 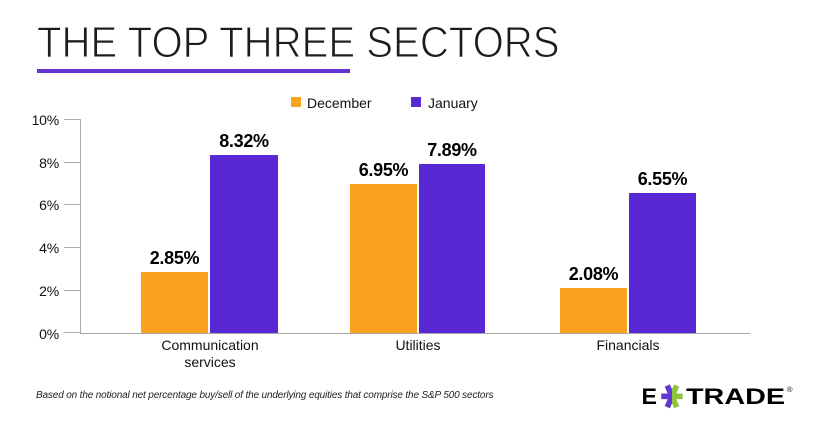 What do you see at coordinates (650, 396) in the screenshot?
I see `svg-text: E` at bounding box center [650, 396].